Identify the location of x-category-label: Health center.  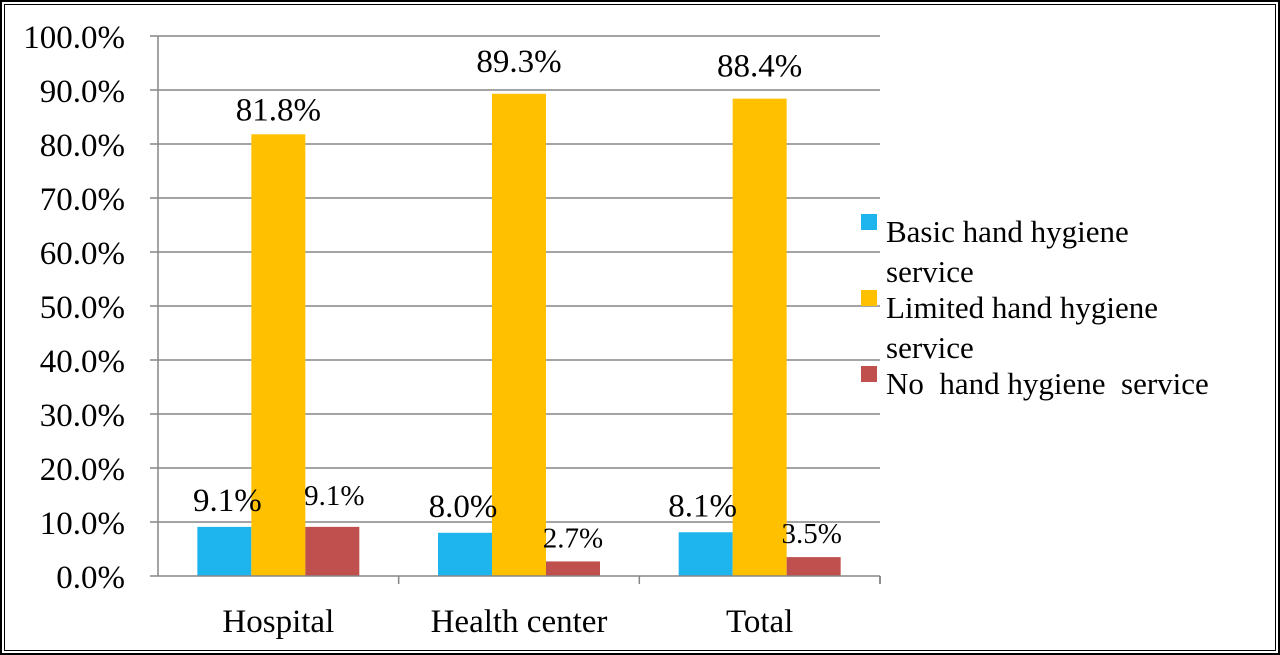
(519, 622).